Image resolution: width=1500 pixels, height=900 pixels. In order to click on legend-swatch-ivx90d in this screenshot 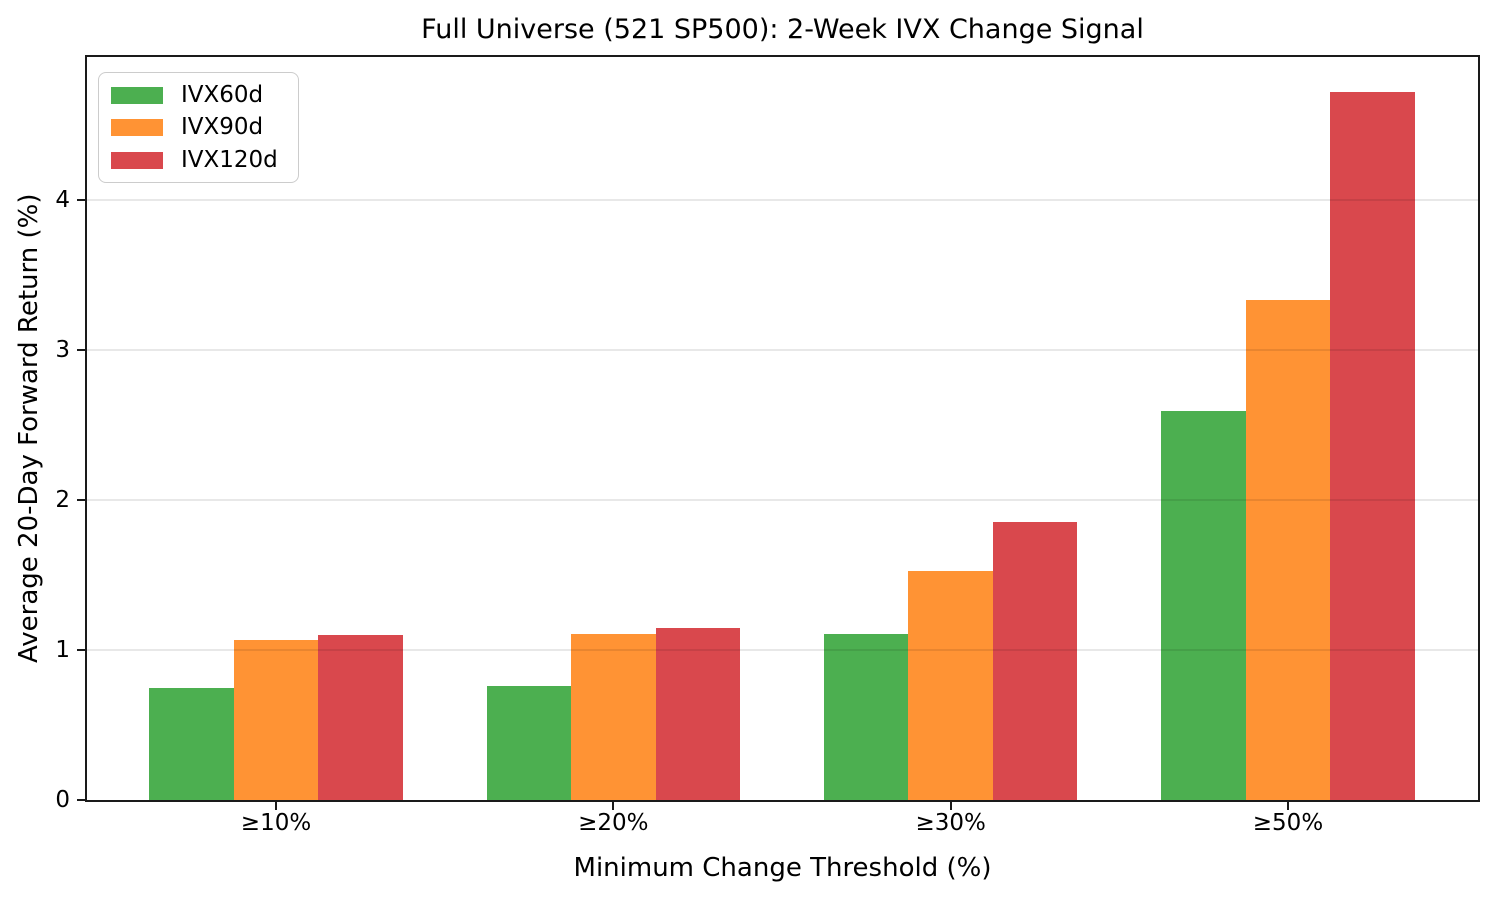, I will do `click(137, 128)`.